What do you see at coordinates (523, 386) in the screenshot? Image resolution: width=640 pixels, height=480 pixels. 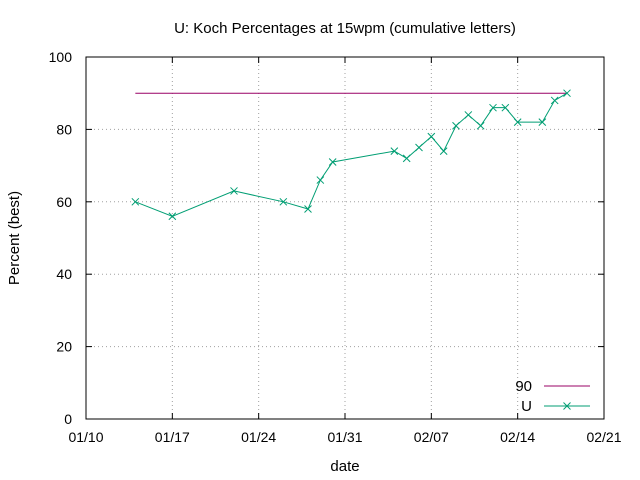 I see `legend-label: 90` at bounding box center [523, 386].